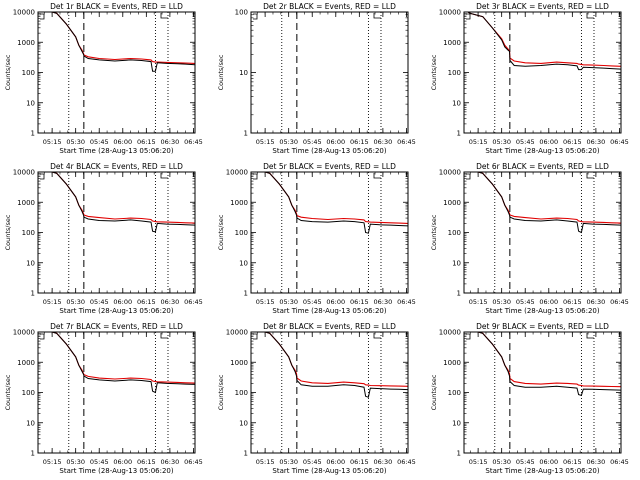 Image resolution: width=640 pixels, height=480 pixels. I want to click on panel-title: Det 5r BLACK = Events, RED = LLD, so click(329, 166).